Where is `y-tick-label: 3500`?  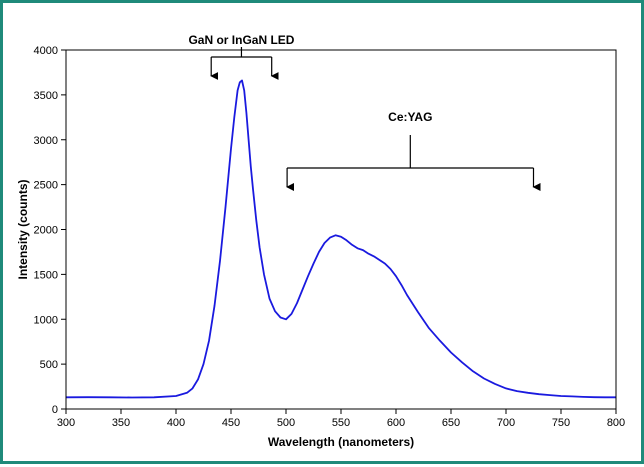 y-tick-label: 3500 is located at coordinates (46, 96).